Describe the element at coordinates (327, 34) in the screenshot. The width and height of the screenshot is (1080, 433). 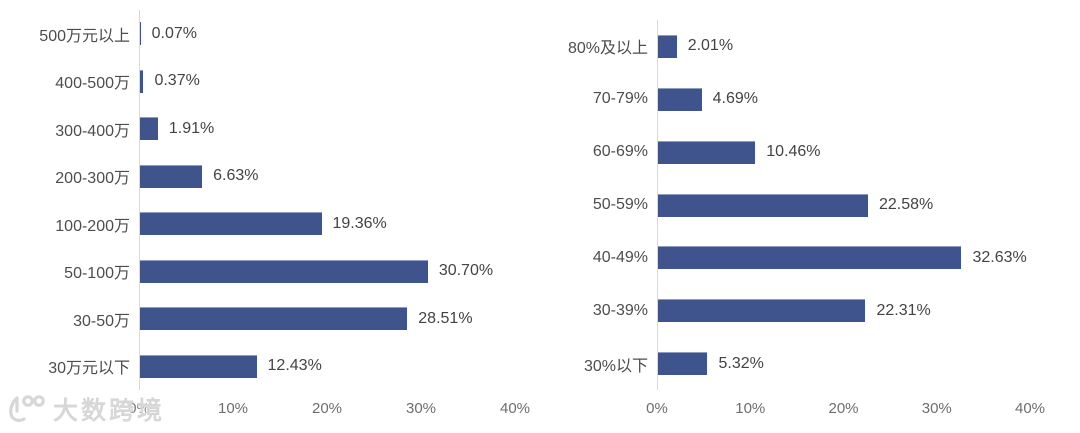
I see `bar-track: 0.07%` at that location.